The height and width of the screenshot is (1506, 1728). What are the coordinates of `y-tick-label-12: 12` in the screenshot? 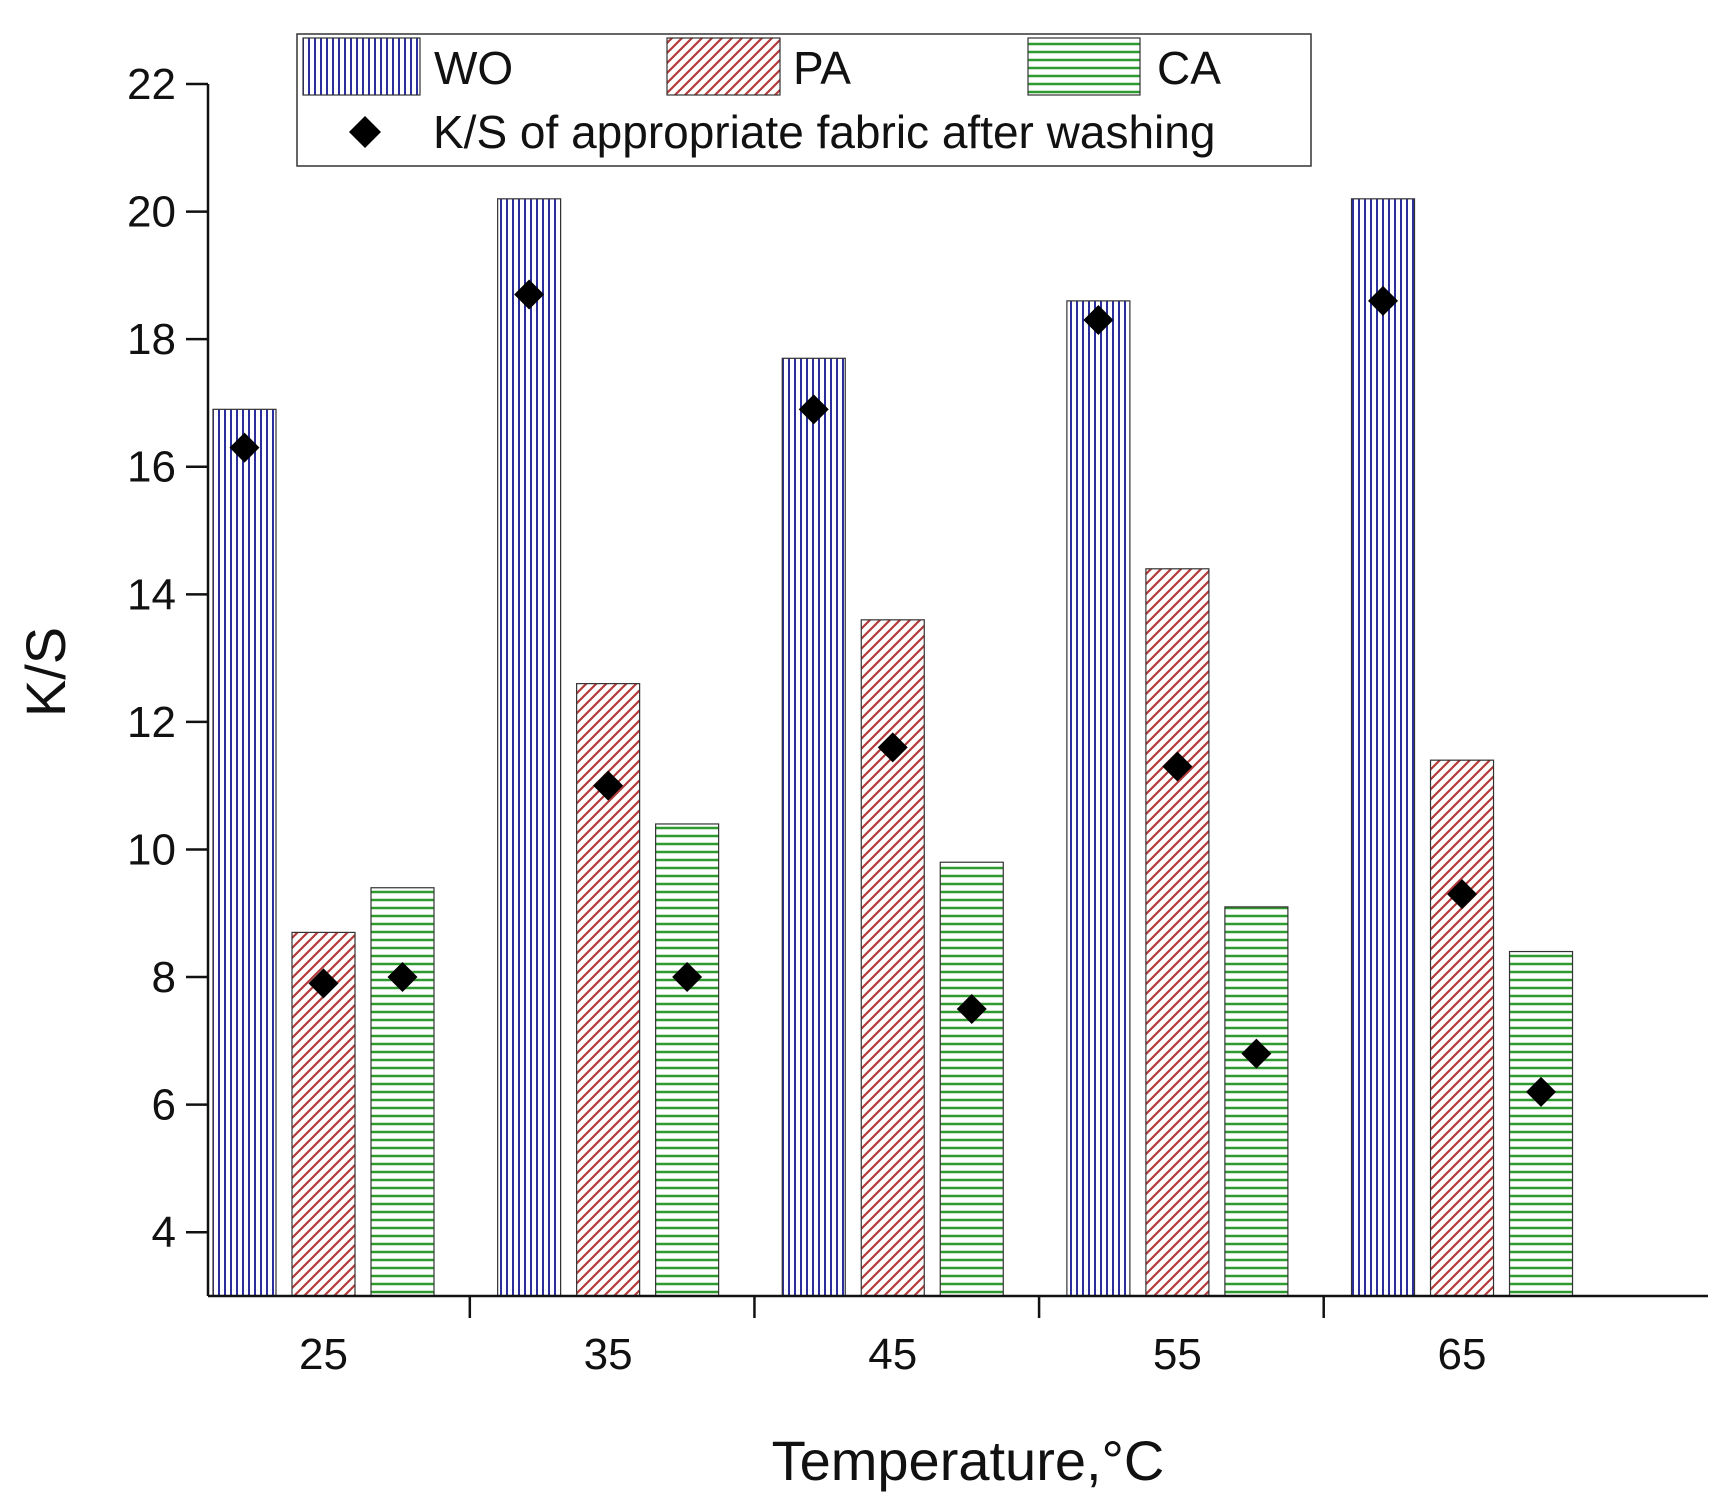 It's located at (151, 722).